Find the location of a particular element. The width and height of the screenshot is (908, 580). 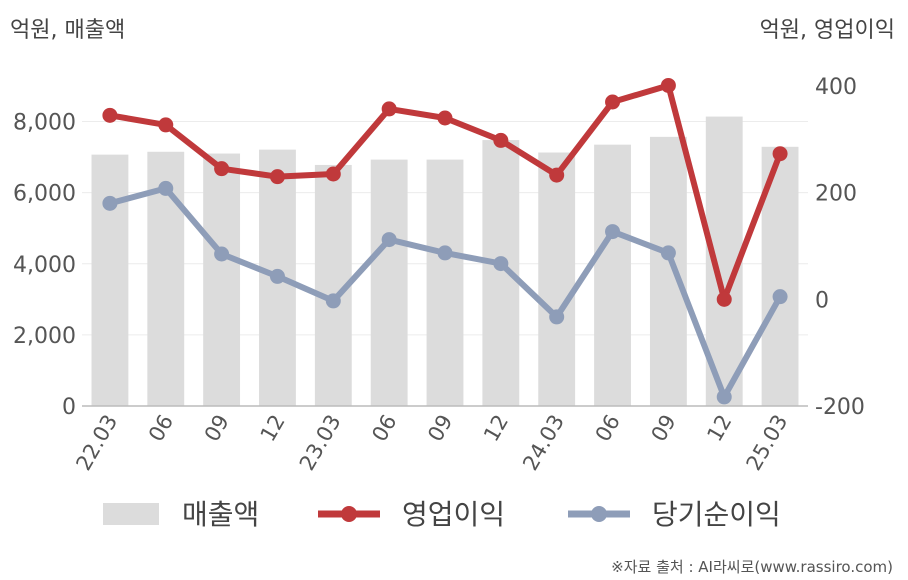

right-tick-label: 0 is located at coordinates (822, 300).